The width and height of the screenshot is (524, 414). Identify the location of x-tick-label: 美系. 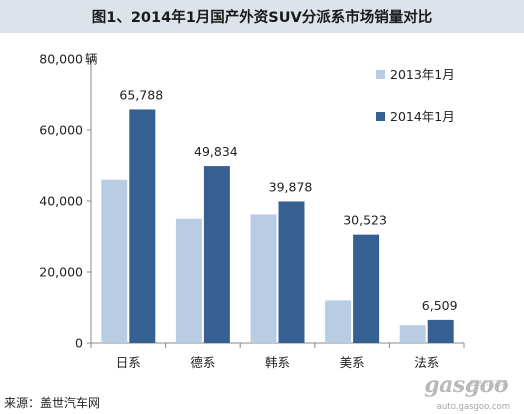
(352, 362).